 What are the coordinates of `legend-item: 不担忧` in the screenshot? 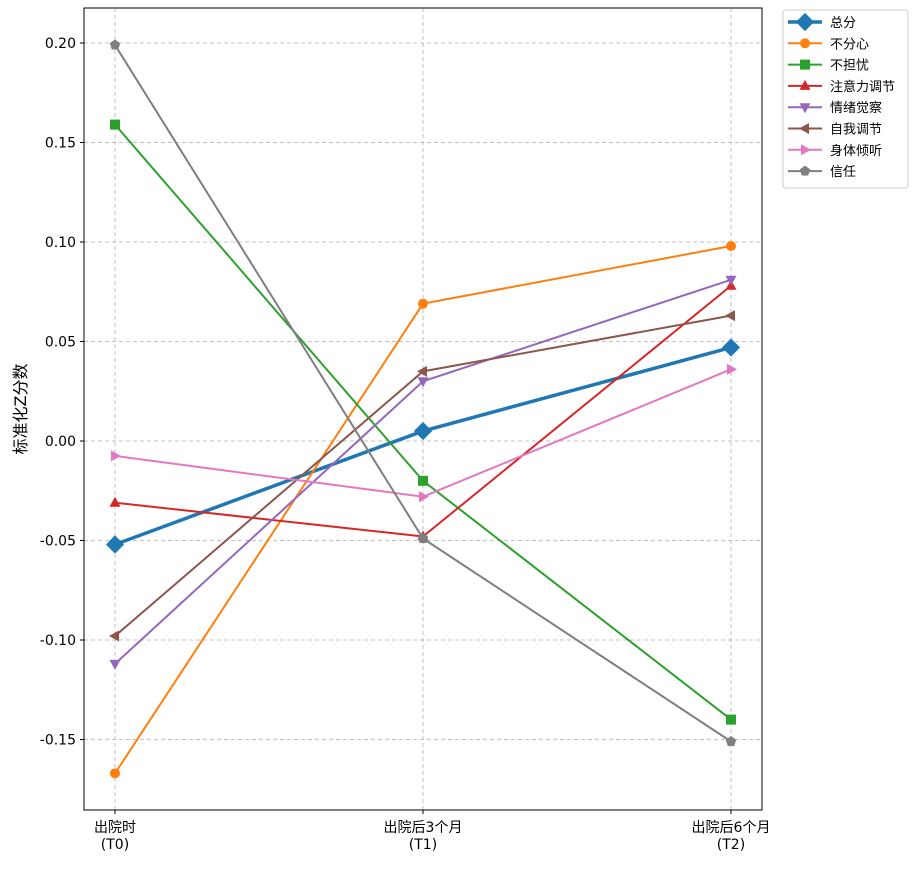 It's located at (828, 66).